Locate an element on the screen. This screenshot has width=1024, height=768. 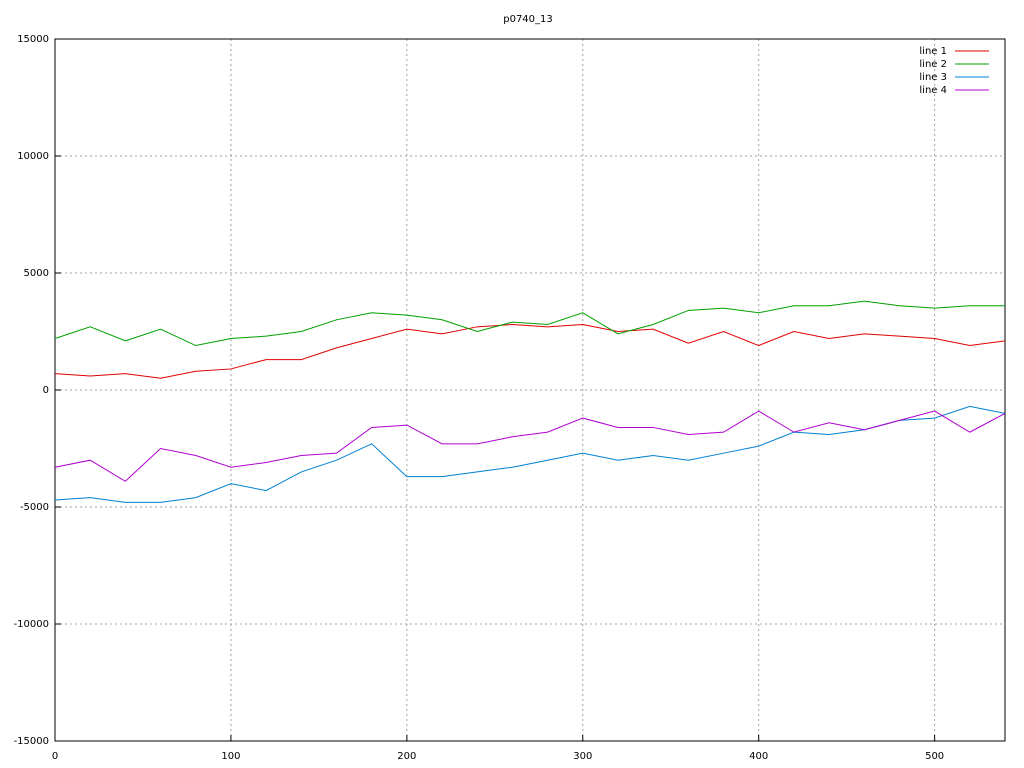
legend-label: line 3 is located at coordinates (933, 77).